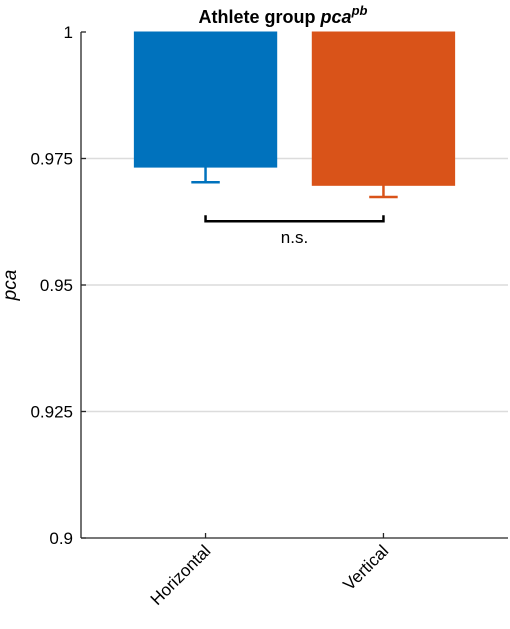 This screenshot has width=510, height=629. I want to click on chart-title: Athlete group pcapb, so click(283, 15).